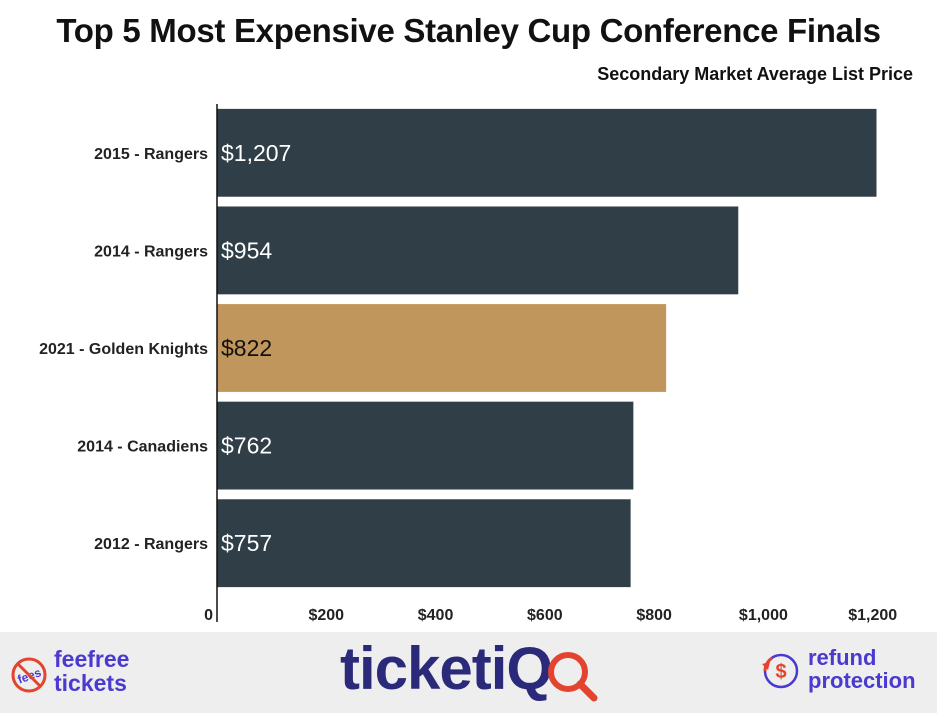 The width and height of the screenshot is (937, 713). What do you see at coordinates (436, 615) in the screenshot?
I see `x-tick-label: $400` at bounding box center [436, 615].